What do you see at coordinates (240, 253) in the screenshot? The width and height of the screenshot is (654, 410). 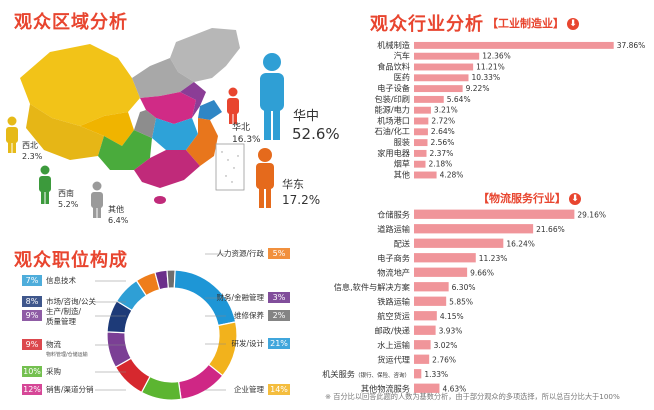 I see `legend-category-label: 人力资源/行政` at bounding box center [240, 253].